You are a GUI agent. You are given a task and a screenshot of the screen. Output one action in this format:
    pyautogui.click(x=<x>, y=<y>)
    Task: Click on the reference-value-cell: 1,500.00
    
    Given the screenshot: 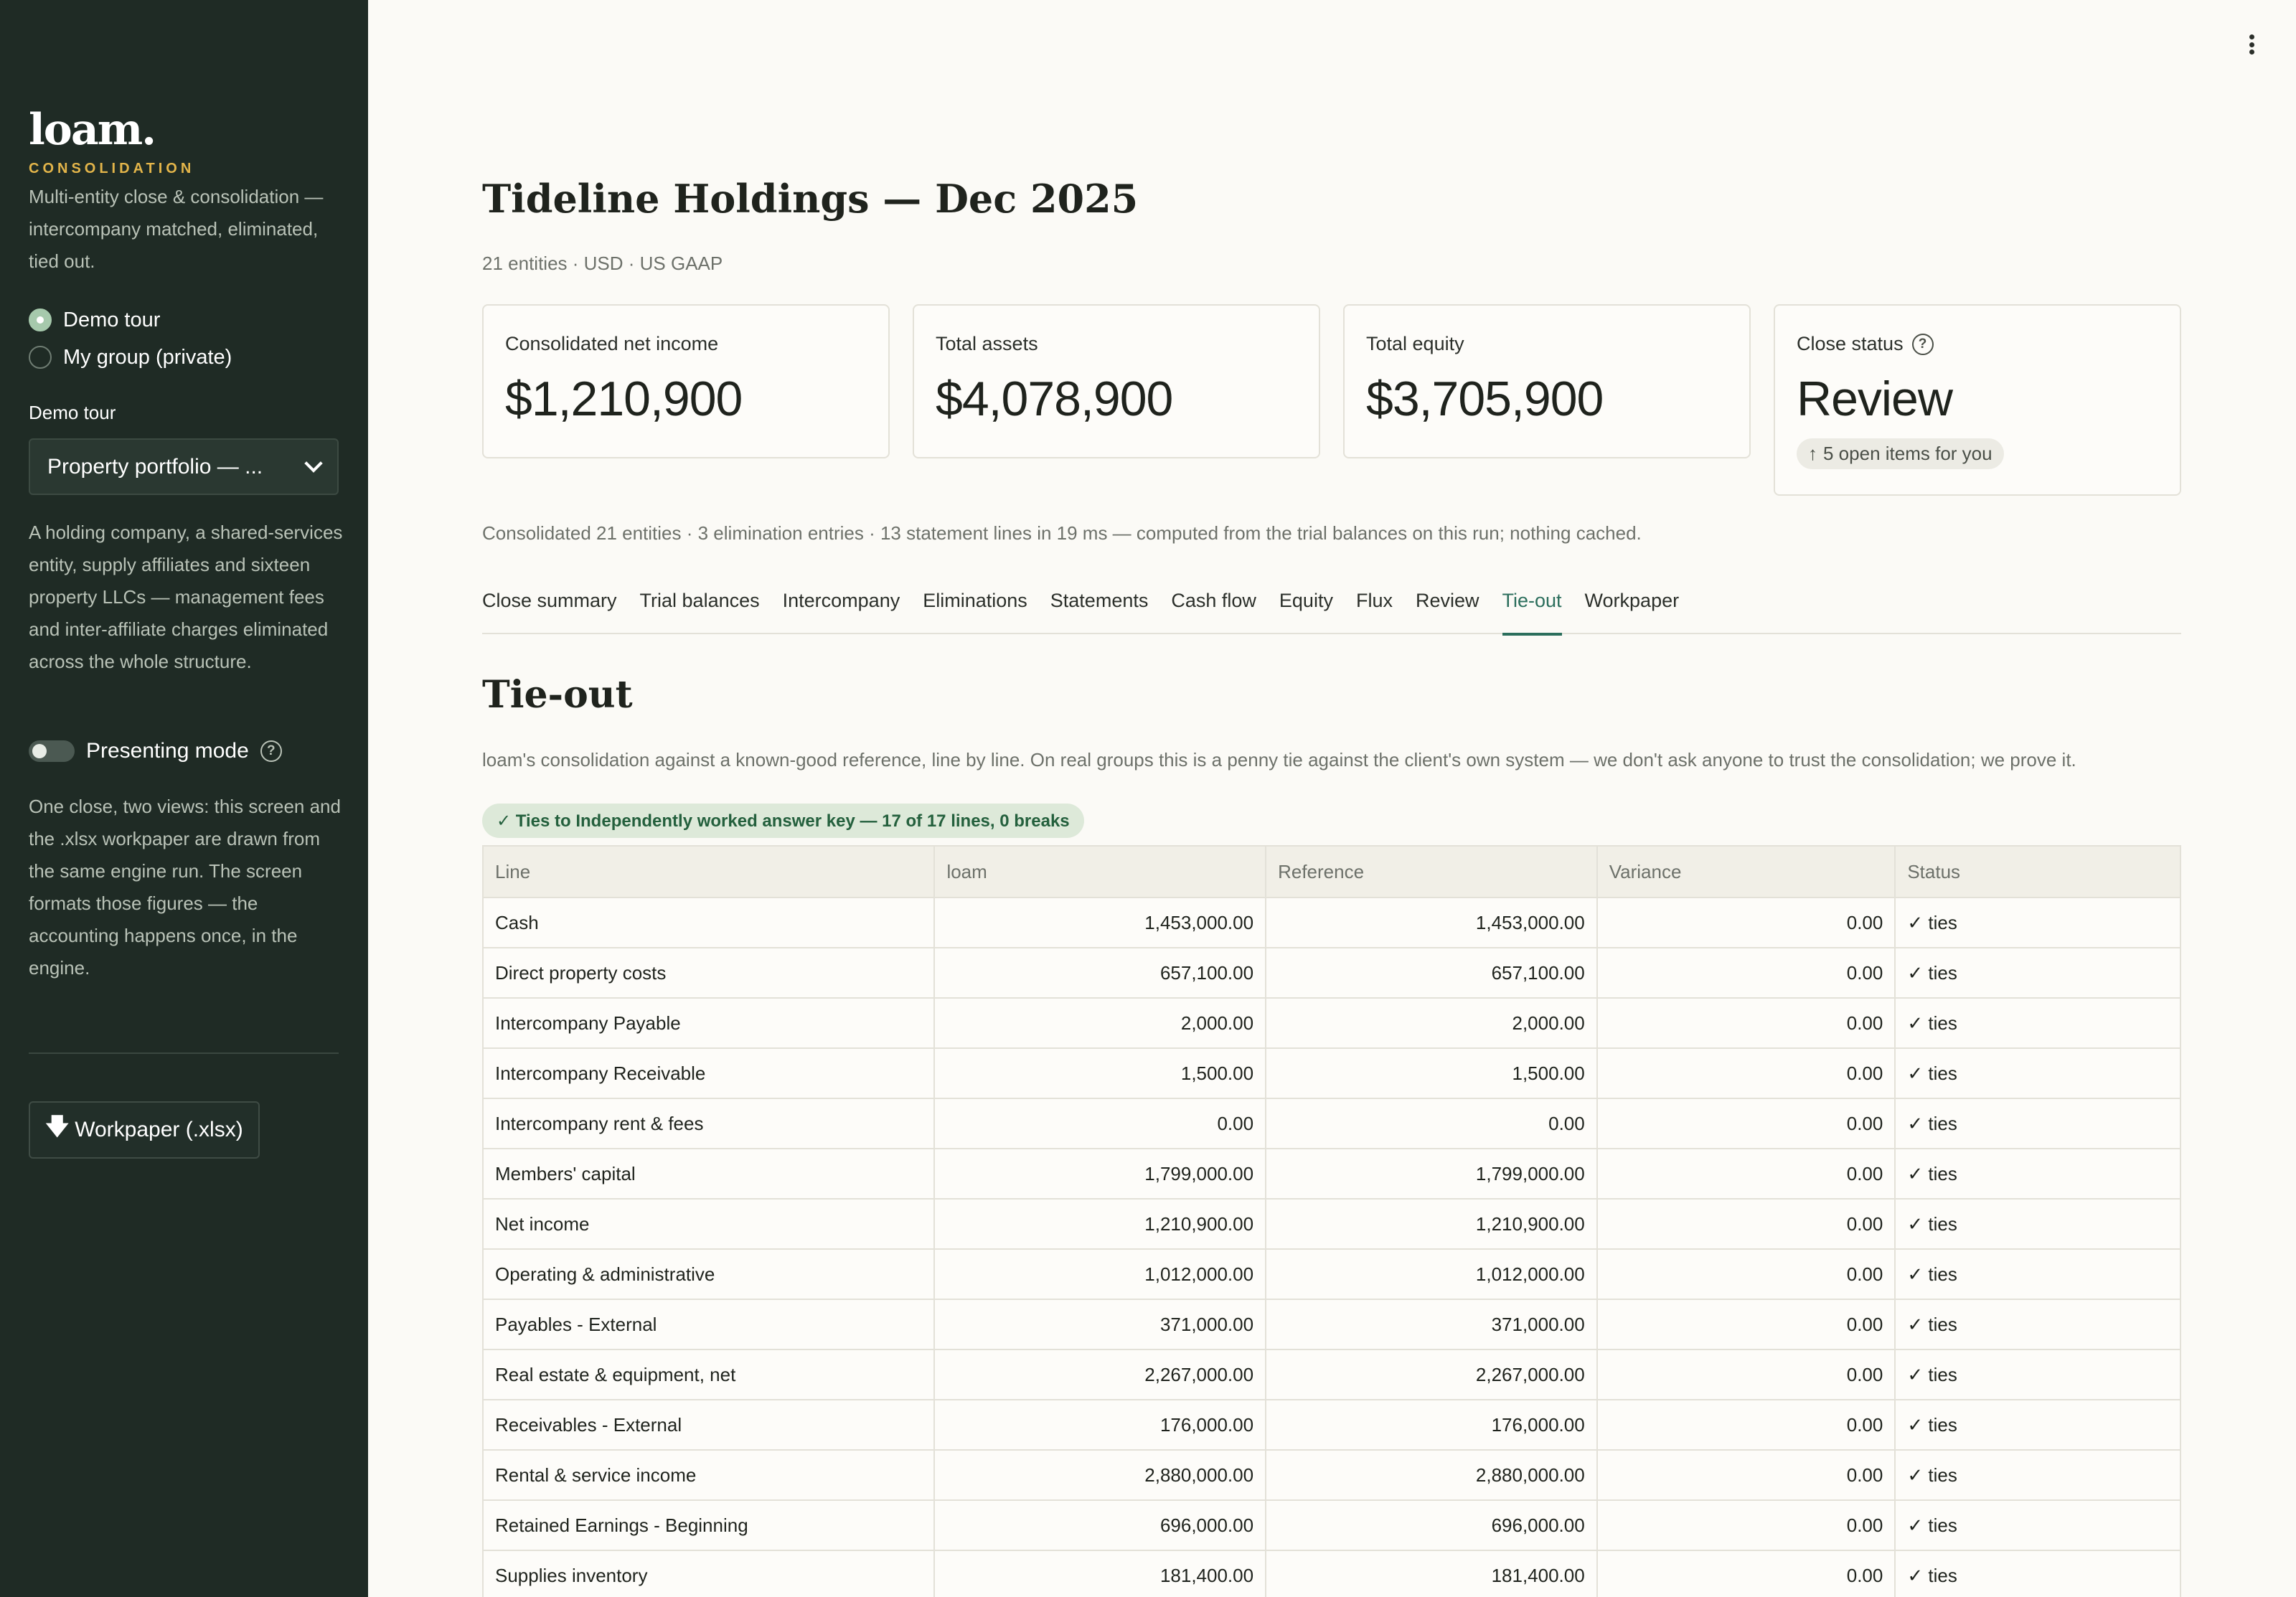 What is the action you would take?
    pyautogui.click(x=1432, y=1073)
    